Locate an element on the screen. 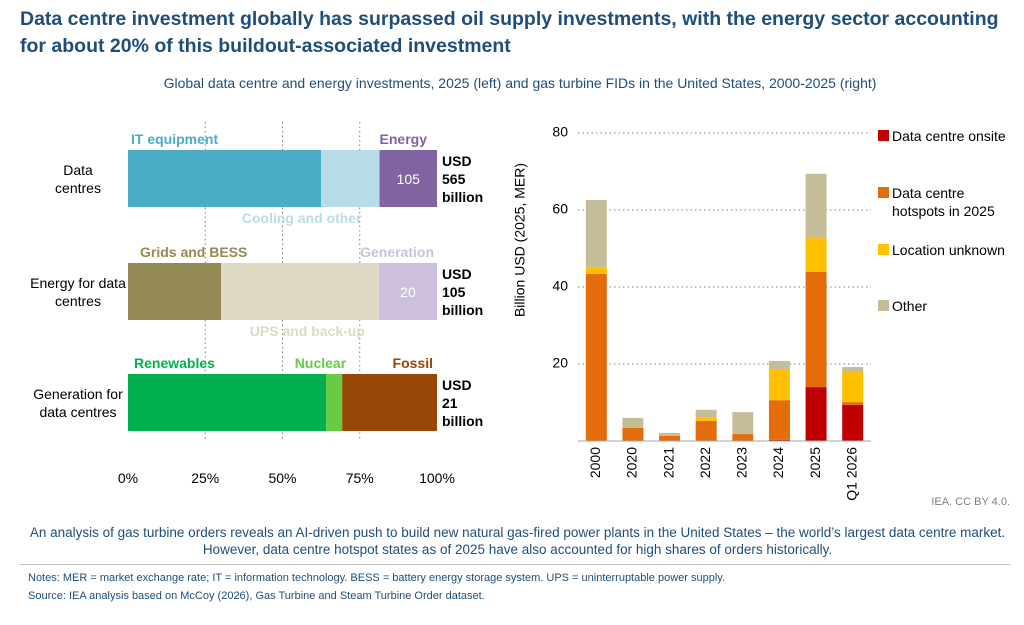 This screenshot has height=625, width=1024. segment-label: Grids and BESS is located at coordinates (194, 252).